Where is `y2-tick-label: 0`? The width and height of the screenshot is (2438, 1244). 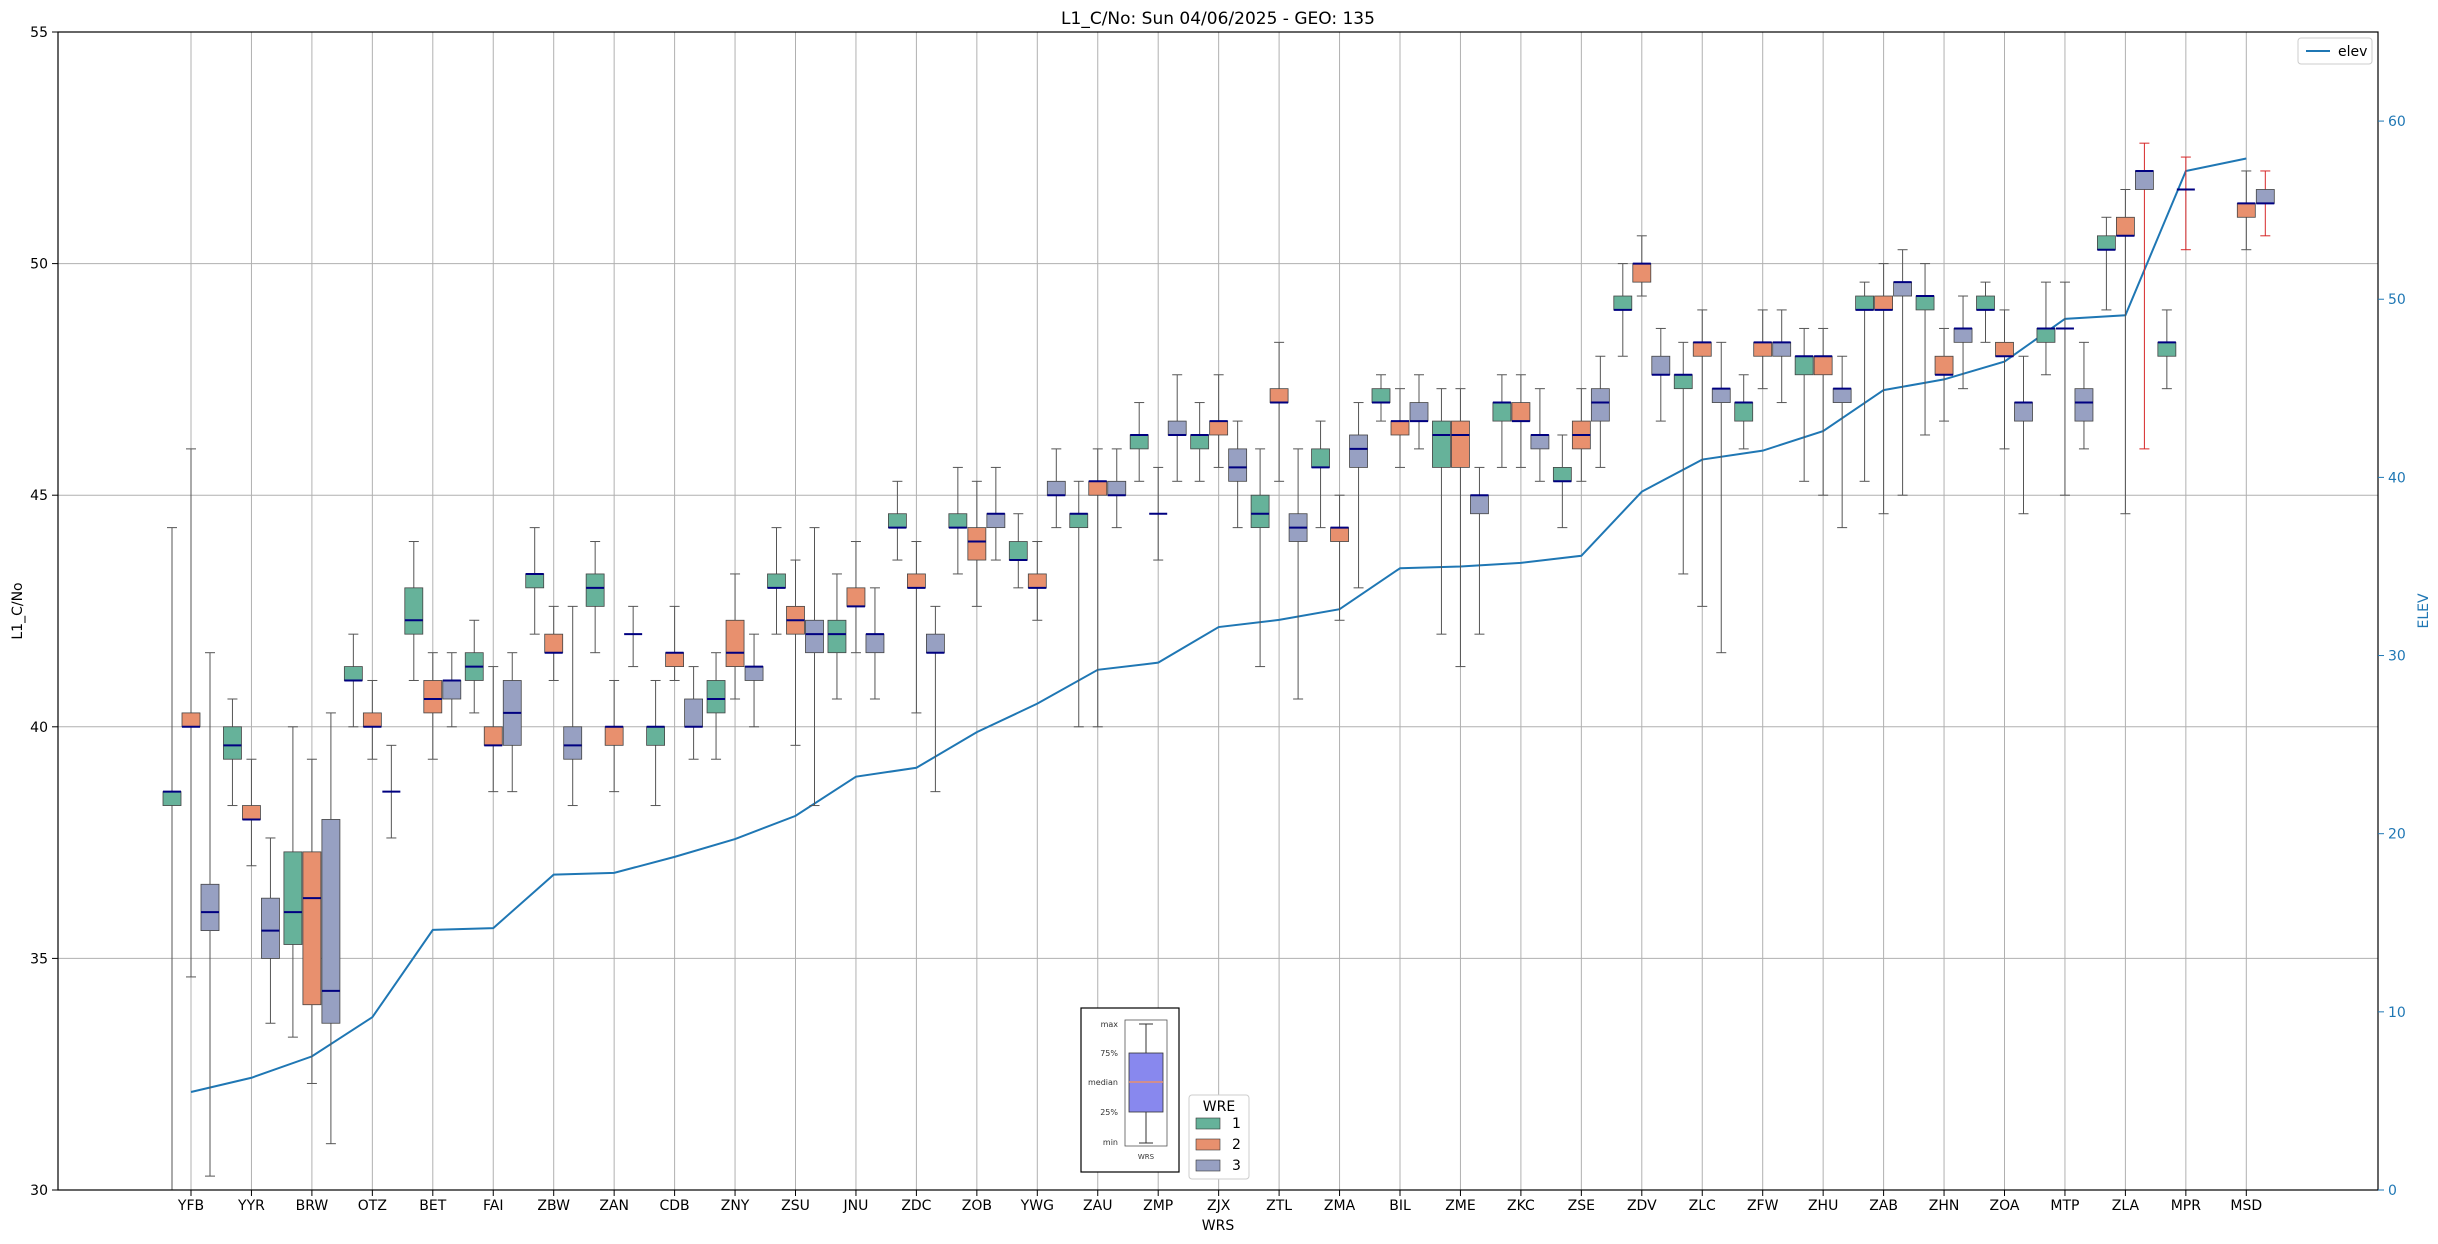
y2-tick-label: 0 is located at coordinates (2392, 1191).